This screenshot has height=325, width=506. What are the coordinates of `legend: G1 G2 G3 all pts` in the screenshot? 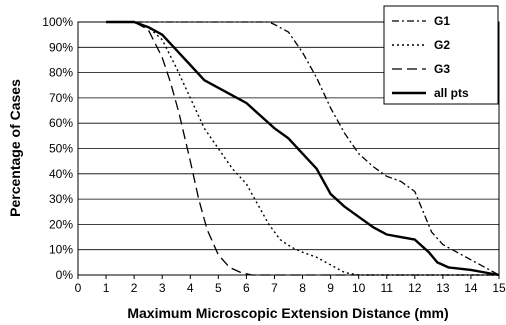 It's located at (441, 55).